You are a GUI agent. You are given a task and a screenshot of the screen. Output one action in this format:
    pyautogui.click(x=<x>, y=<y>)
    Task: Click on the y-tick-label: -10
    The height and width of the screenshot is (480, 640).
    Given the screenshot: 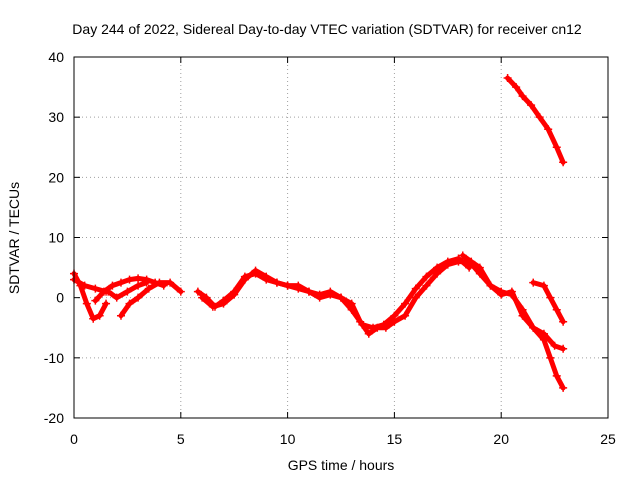 What is the action you would take?
    pyautogui.click(x=54, y=358)
    